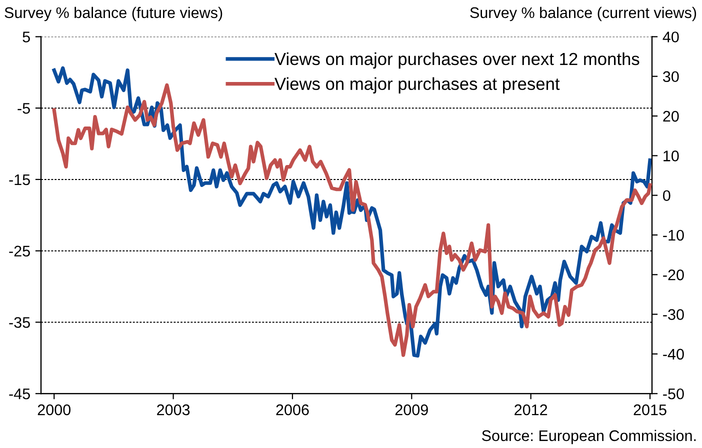 This screenshot has height=448, width=702. I want to click on y2-tick-label: 30, so click(671, 76).